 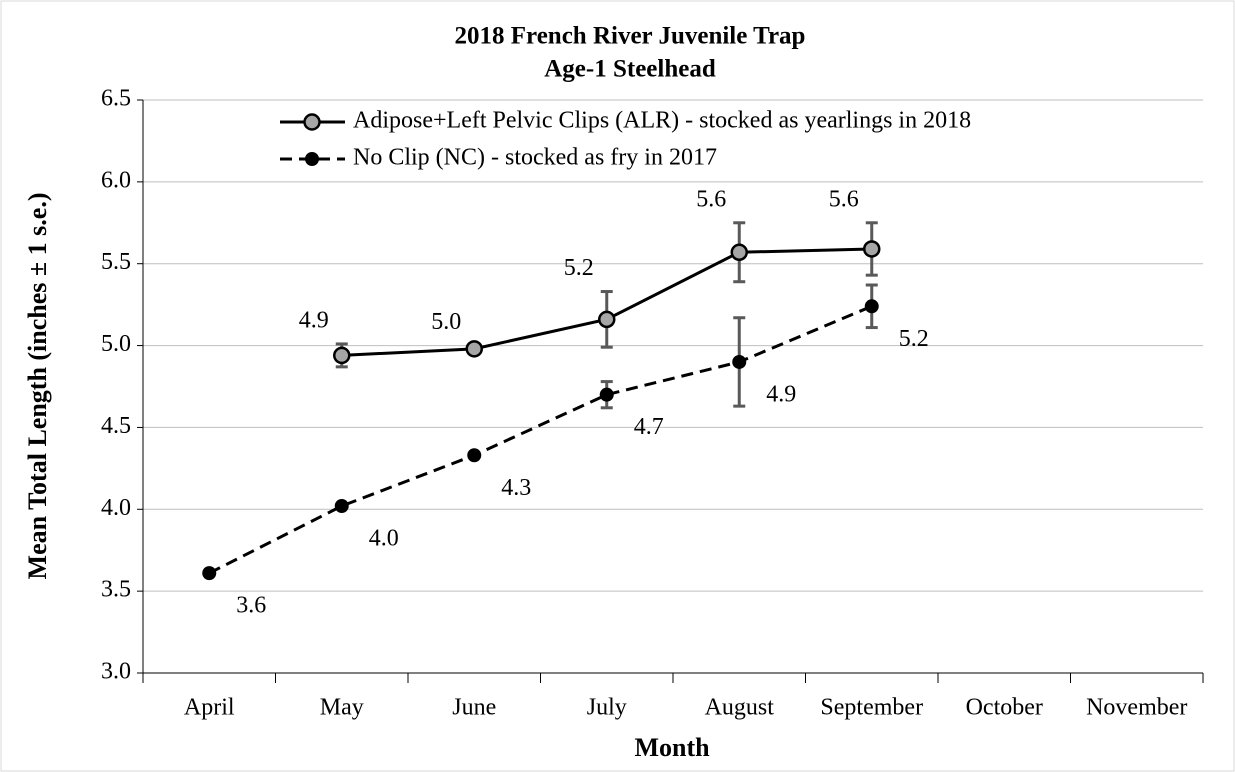 What do you see at coordinates (516, 488) in the screenshot?
I see `data-label: 4.3` at bounding box center [516, 488].